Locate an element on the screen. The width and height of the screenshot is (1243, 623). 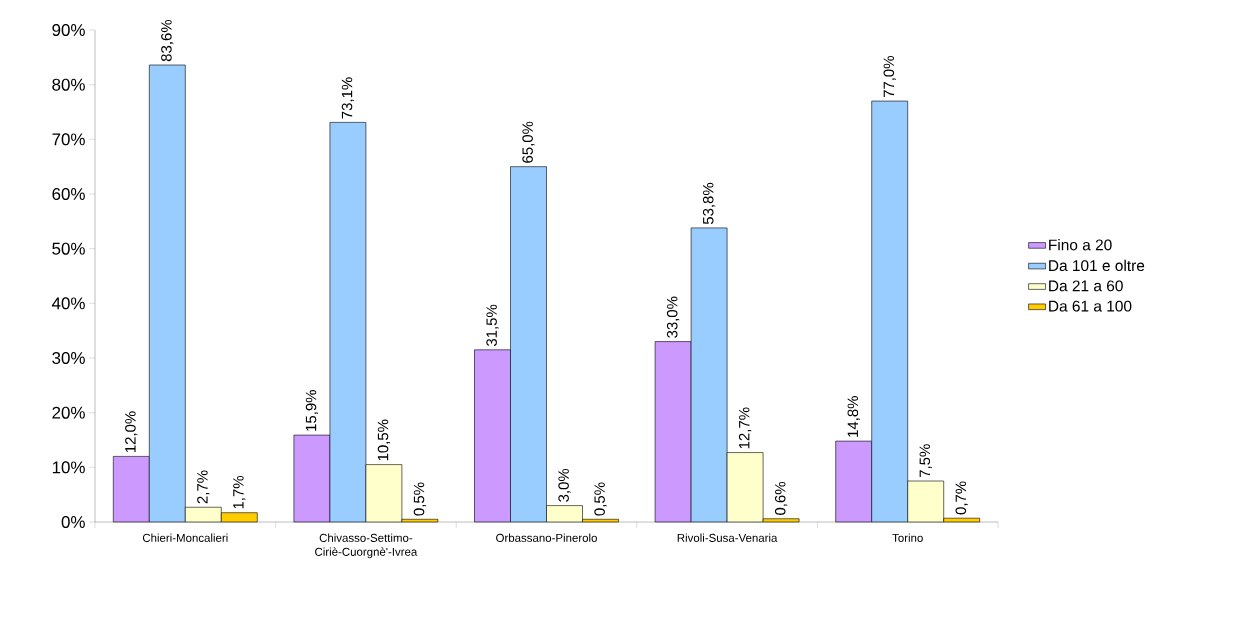
data-label: 31,5% is located at coordinates (492, 325).